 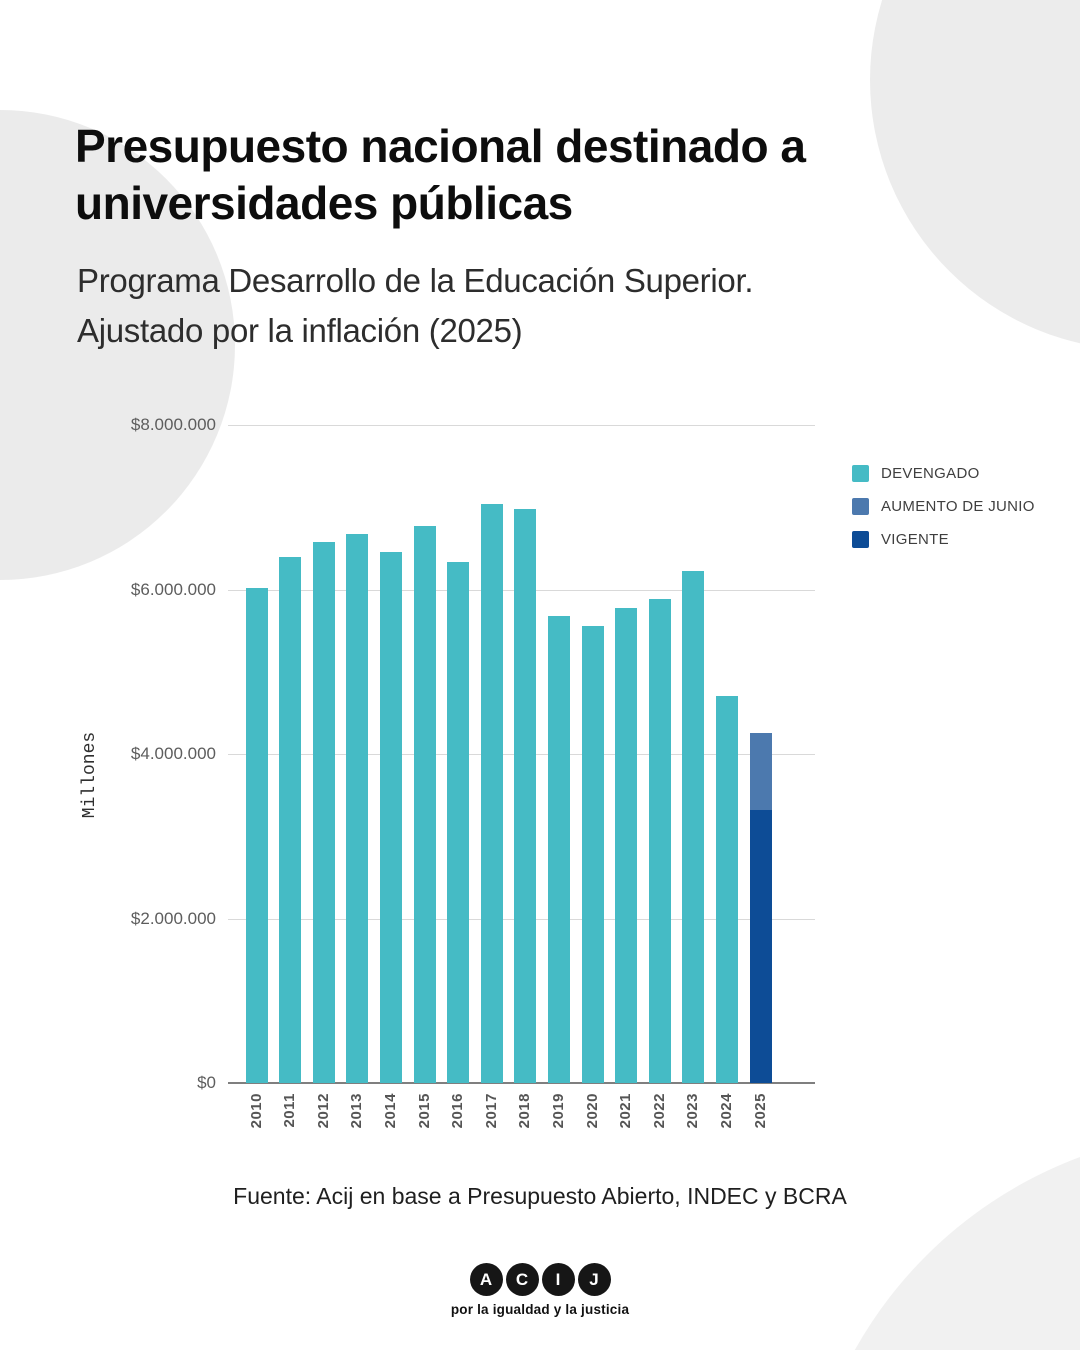 I want to click on logo-letter-c: C, so click(x=522, y=1279).